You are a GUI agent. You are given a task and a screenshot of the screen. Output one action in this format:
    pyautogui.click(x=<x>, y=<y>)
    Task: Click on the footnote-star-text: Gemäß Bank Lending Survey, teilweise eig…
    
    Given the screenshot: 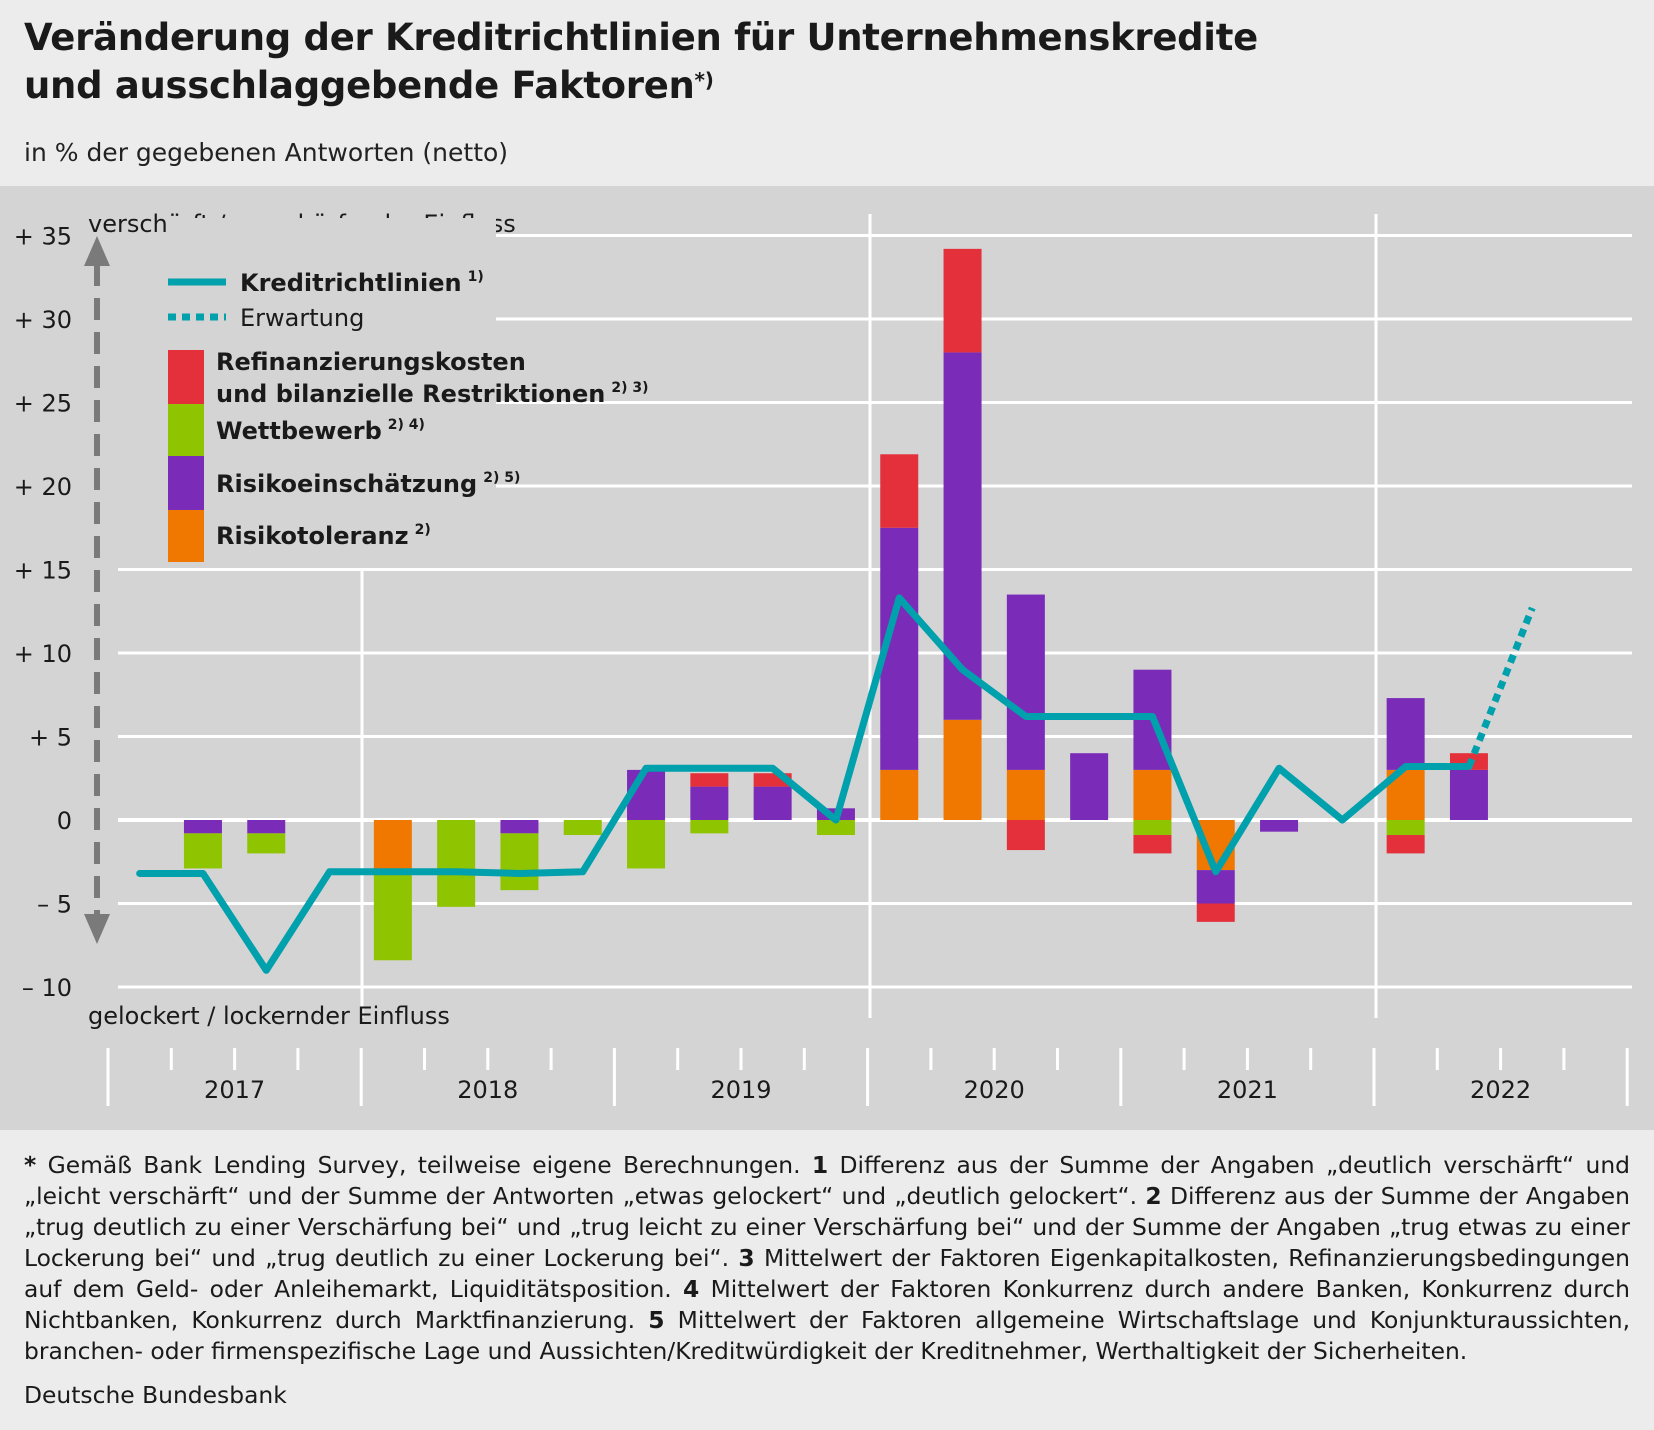 What is the action you would take?
    pyautogui.click(x=424, y=1165)
    